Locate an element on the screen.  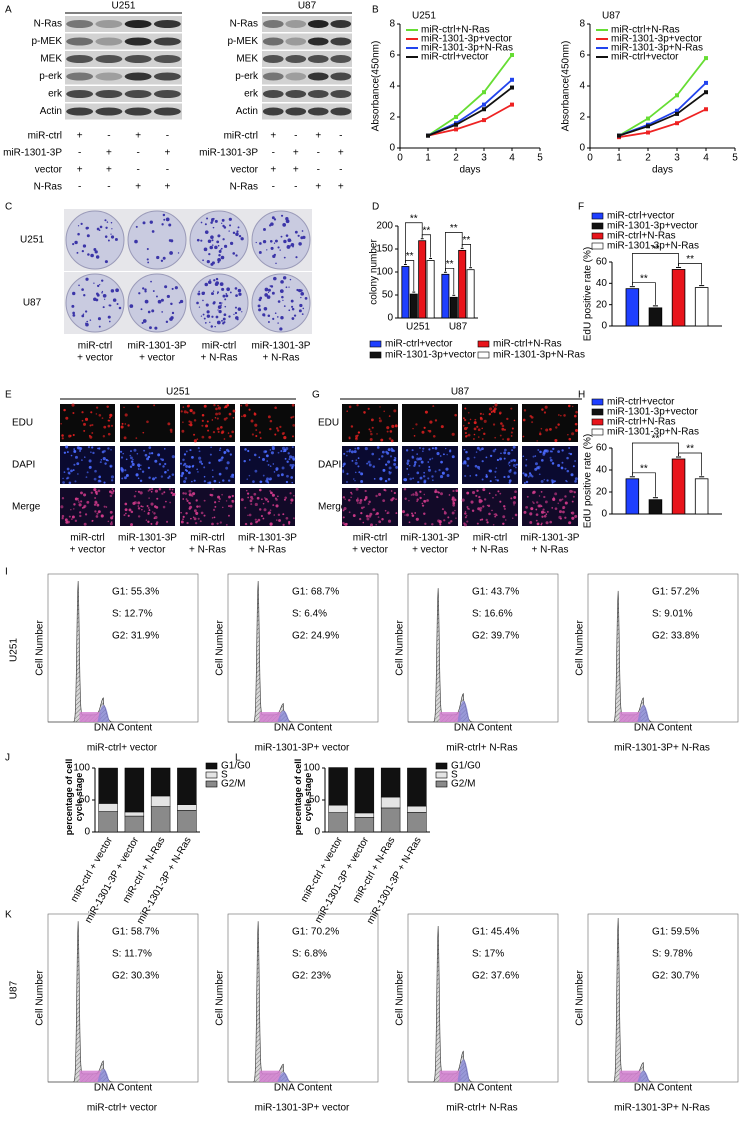
phase-stat: S: 6.8% is located at coordinates (309, 954).